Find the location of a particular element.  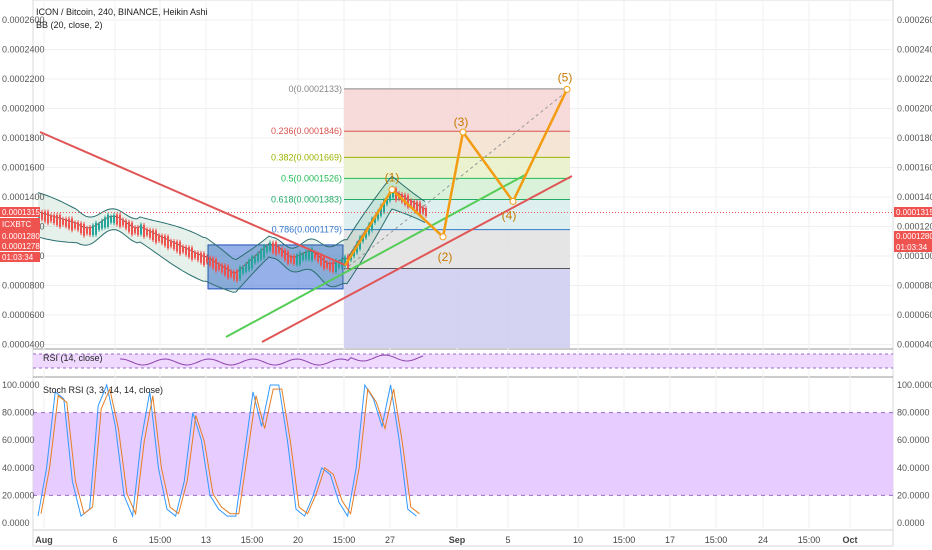

wave-label: (1) is located at coordinates (392, 178).